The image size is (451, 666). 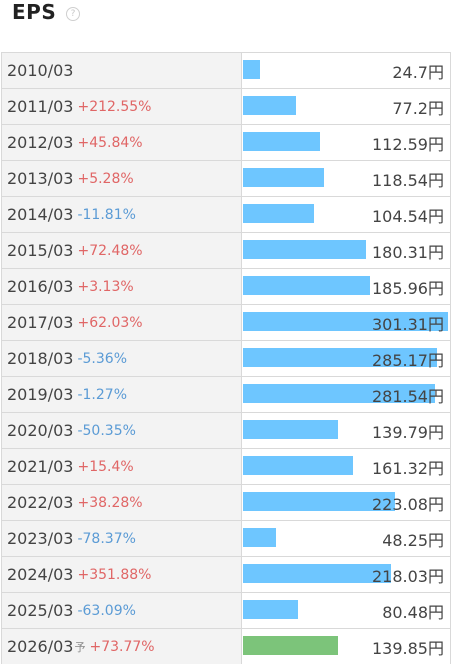 What do you see at coordinates (105, 178) in the screenshot?
I see `change-percent: +5.28%` at bounding box center [105, 178].